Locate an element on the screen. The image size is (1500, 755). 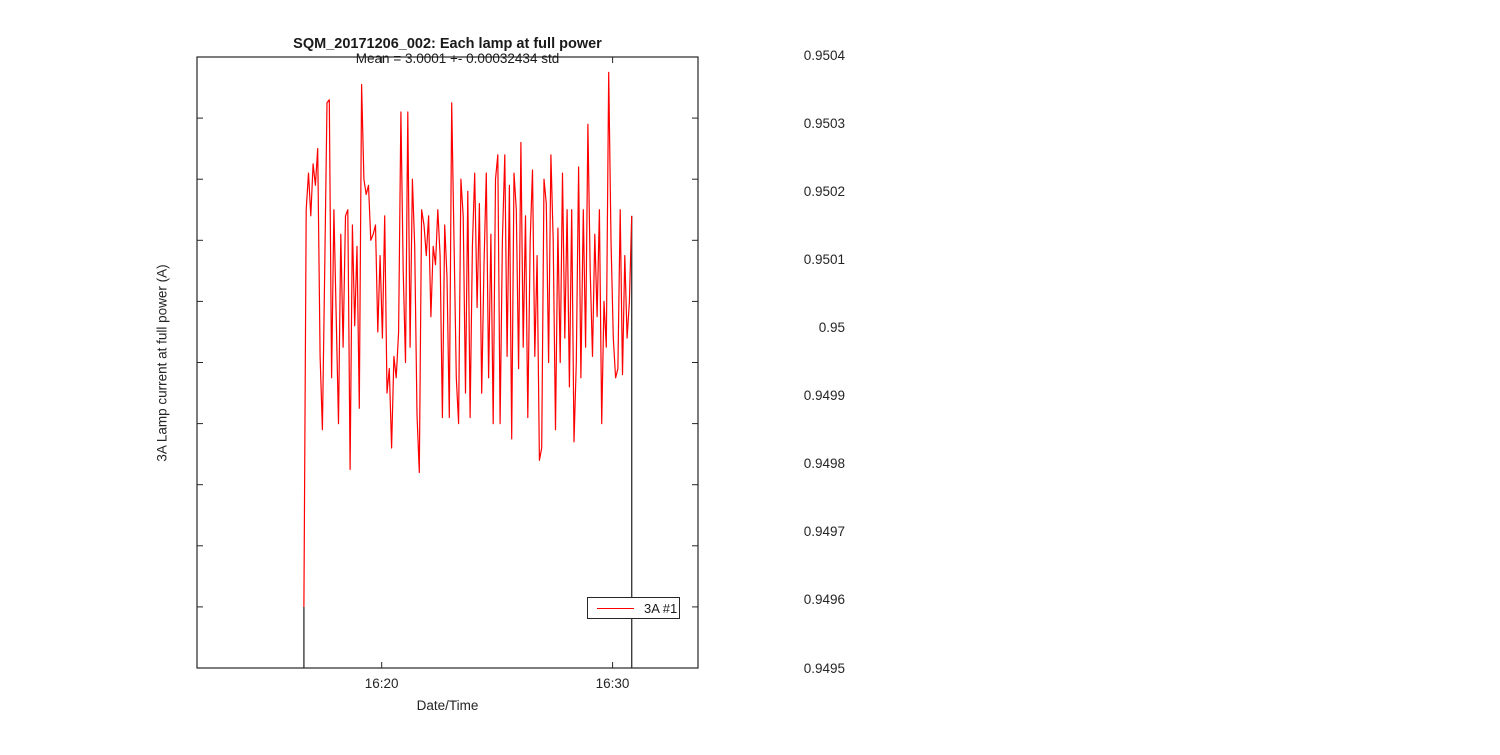
y-tick-label: 0.9501 is located at coordinates (824, 259).